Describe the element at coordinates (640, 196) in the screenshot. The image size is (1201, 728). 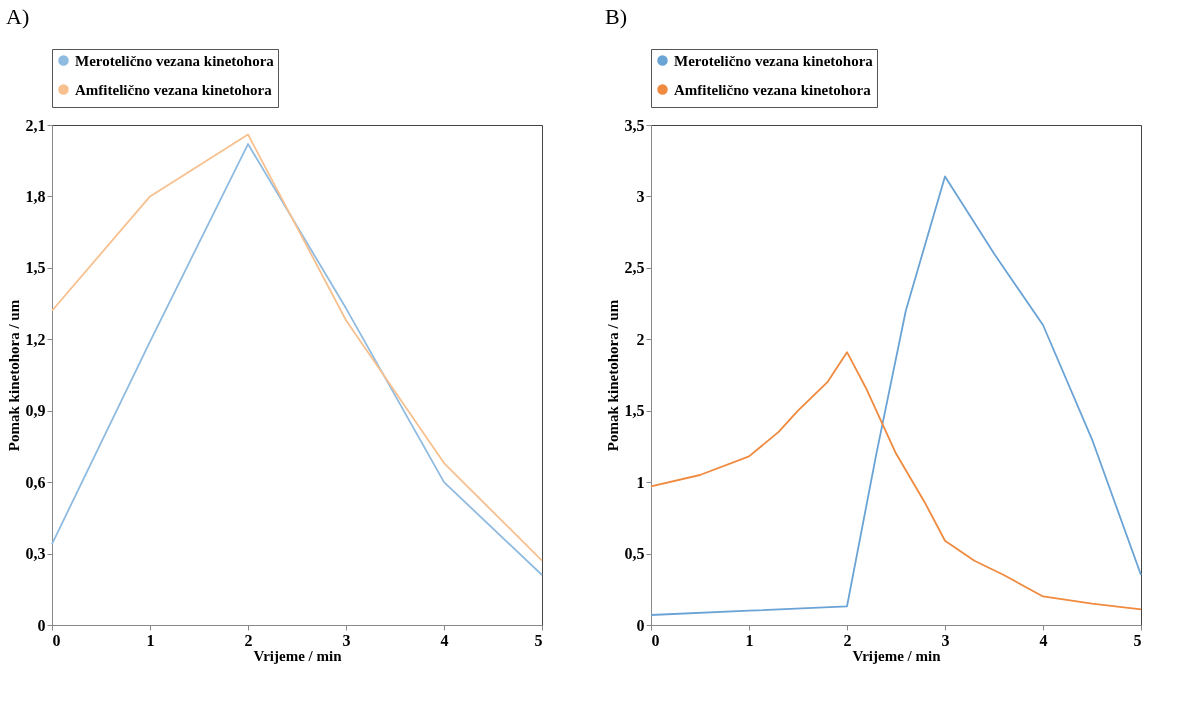
I see `y-tick-label: 3` at that location.